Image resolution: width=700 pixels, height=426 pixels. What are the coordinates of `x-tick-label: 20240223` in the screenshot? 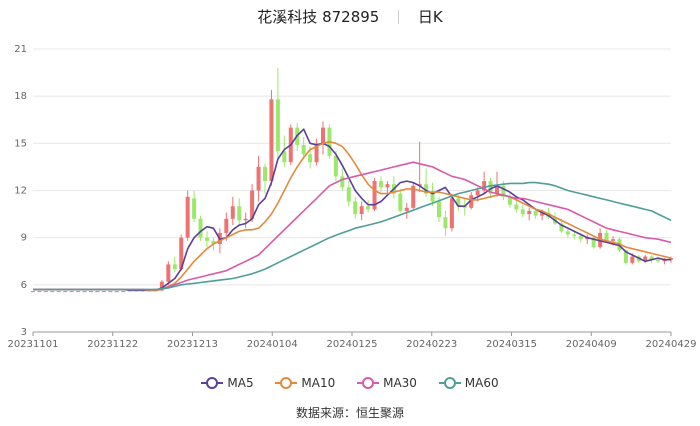 It's located at (431, 344).